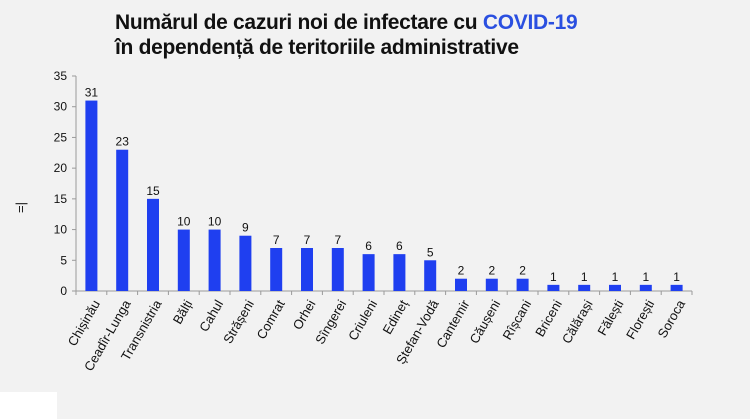 This screenshot has height=419, width=750. What do you see at coordinates (28, 405) in the screenshot?
I see `corner-patch` at bounding box center [28, 405].